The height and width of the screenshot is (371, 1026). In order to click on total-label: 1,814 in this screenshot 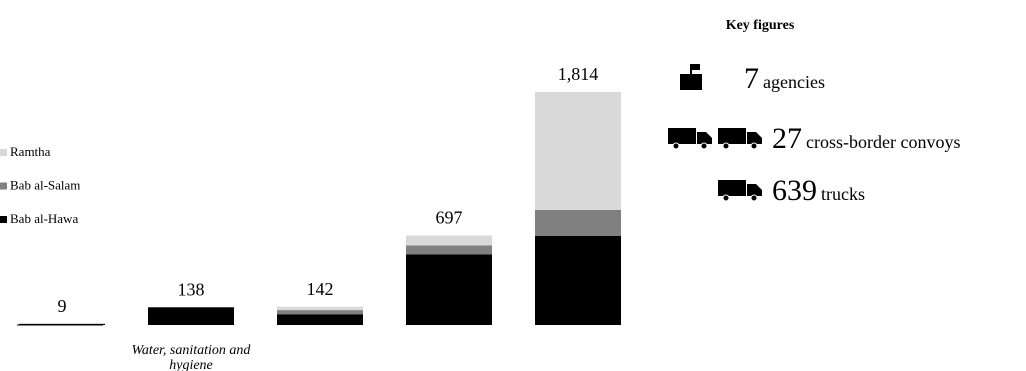, I will do `click(578, 74)`.